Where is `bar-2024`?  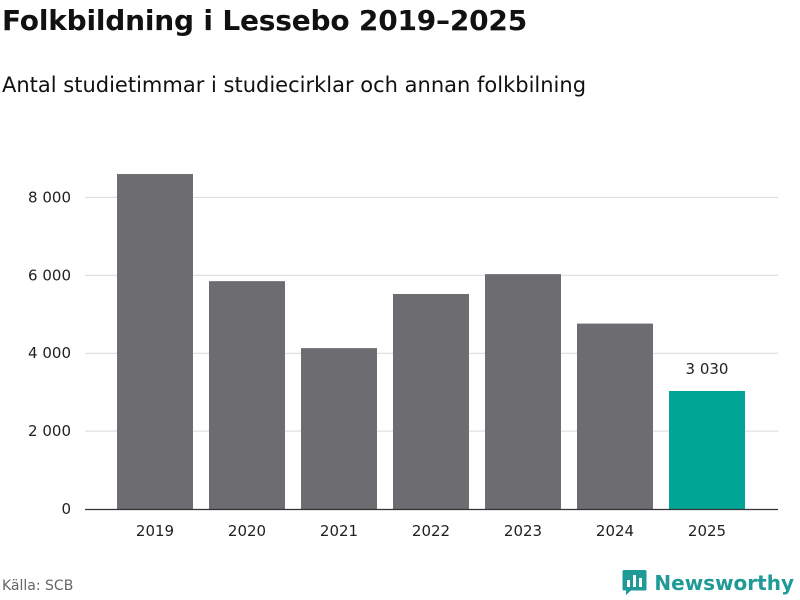
bar-2024 is located at coordinates (615, 416).